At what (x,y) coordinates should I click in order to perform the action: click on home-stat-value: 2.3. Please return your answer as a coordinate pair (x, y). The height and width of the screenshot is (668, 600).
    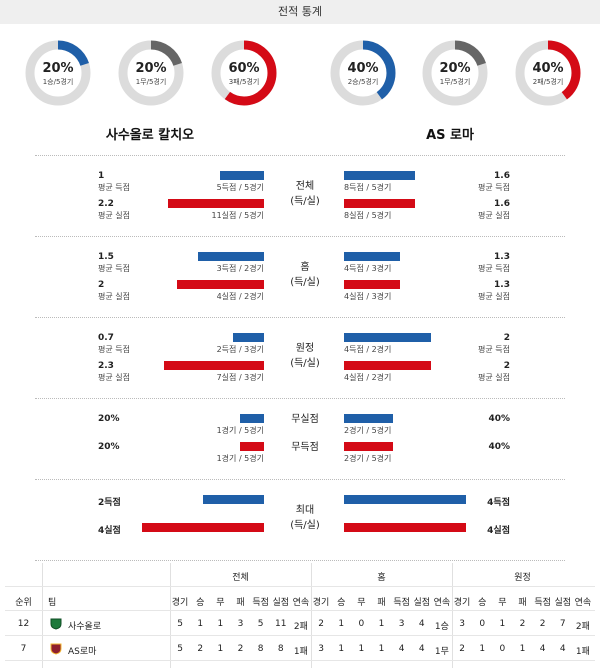
    Looking at the image, I should click on (106, 366).